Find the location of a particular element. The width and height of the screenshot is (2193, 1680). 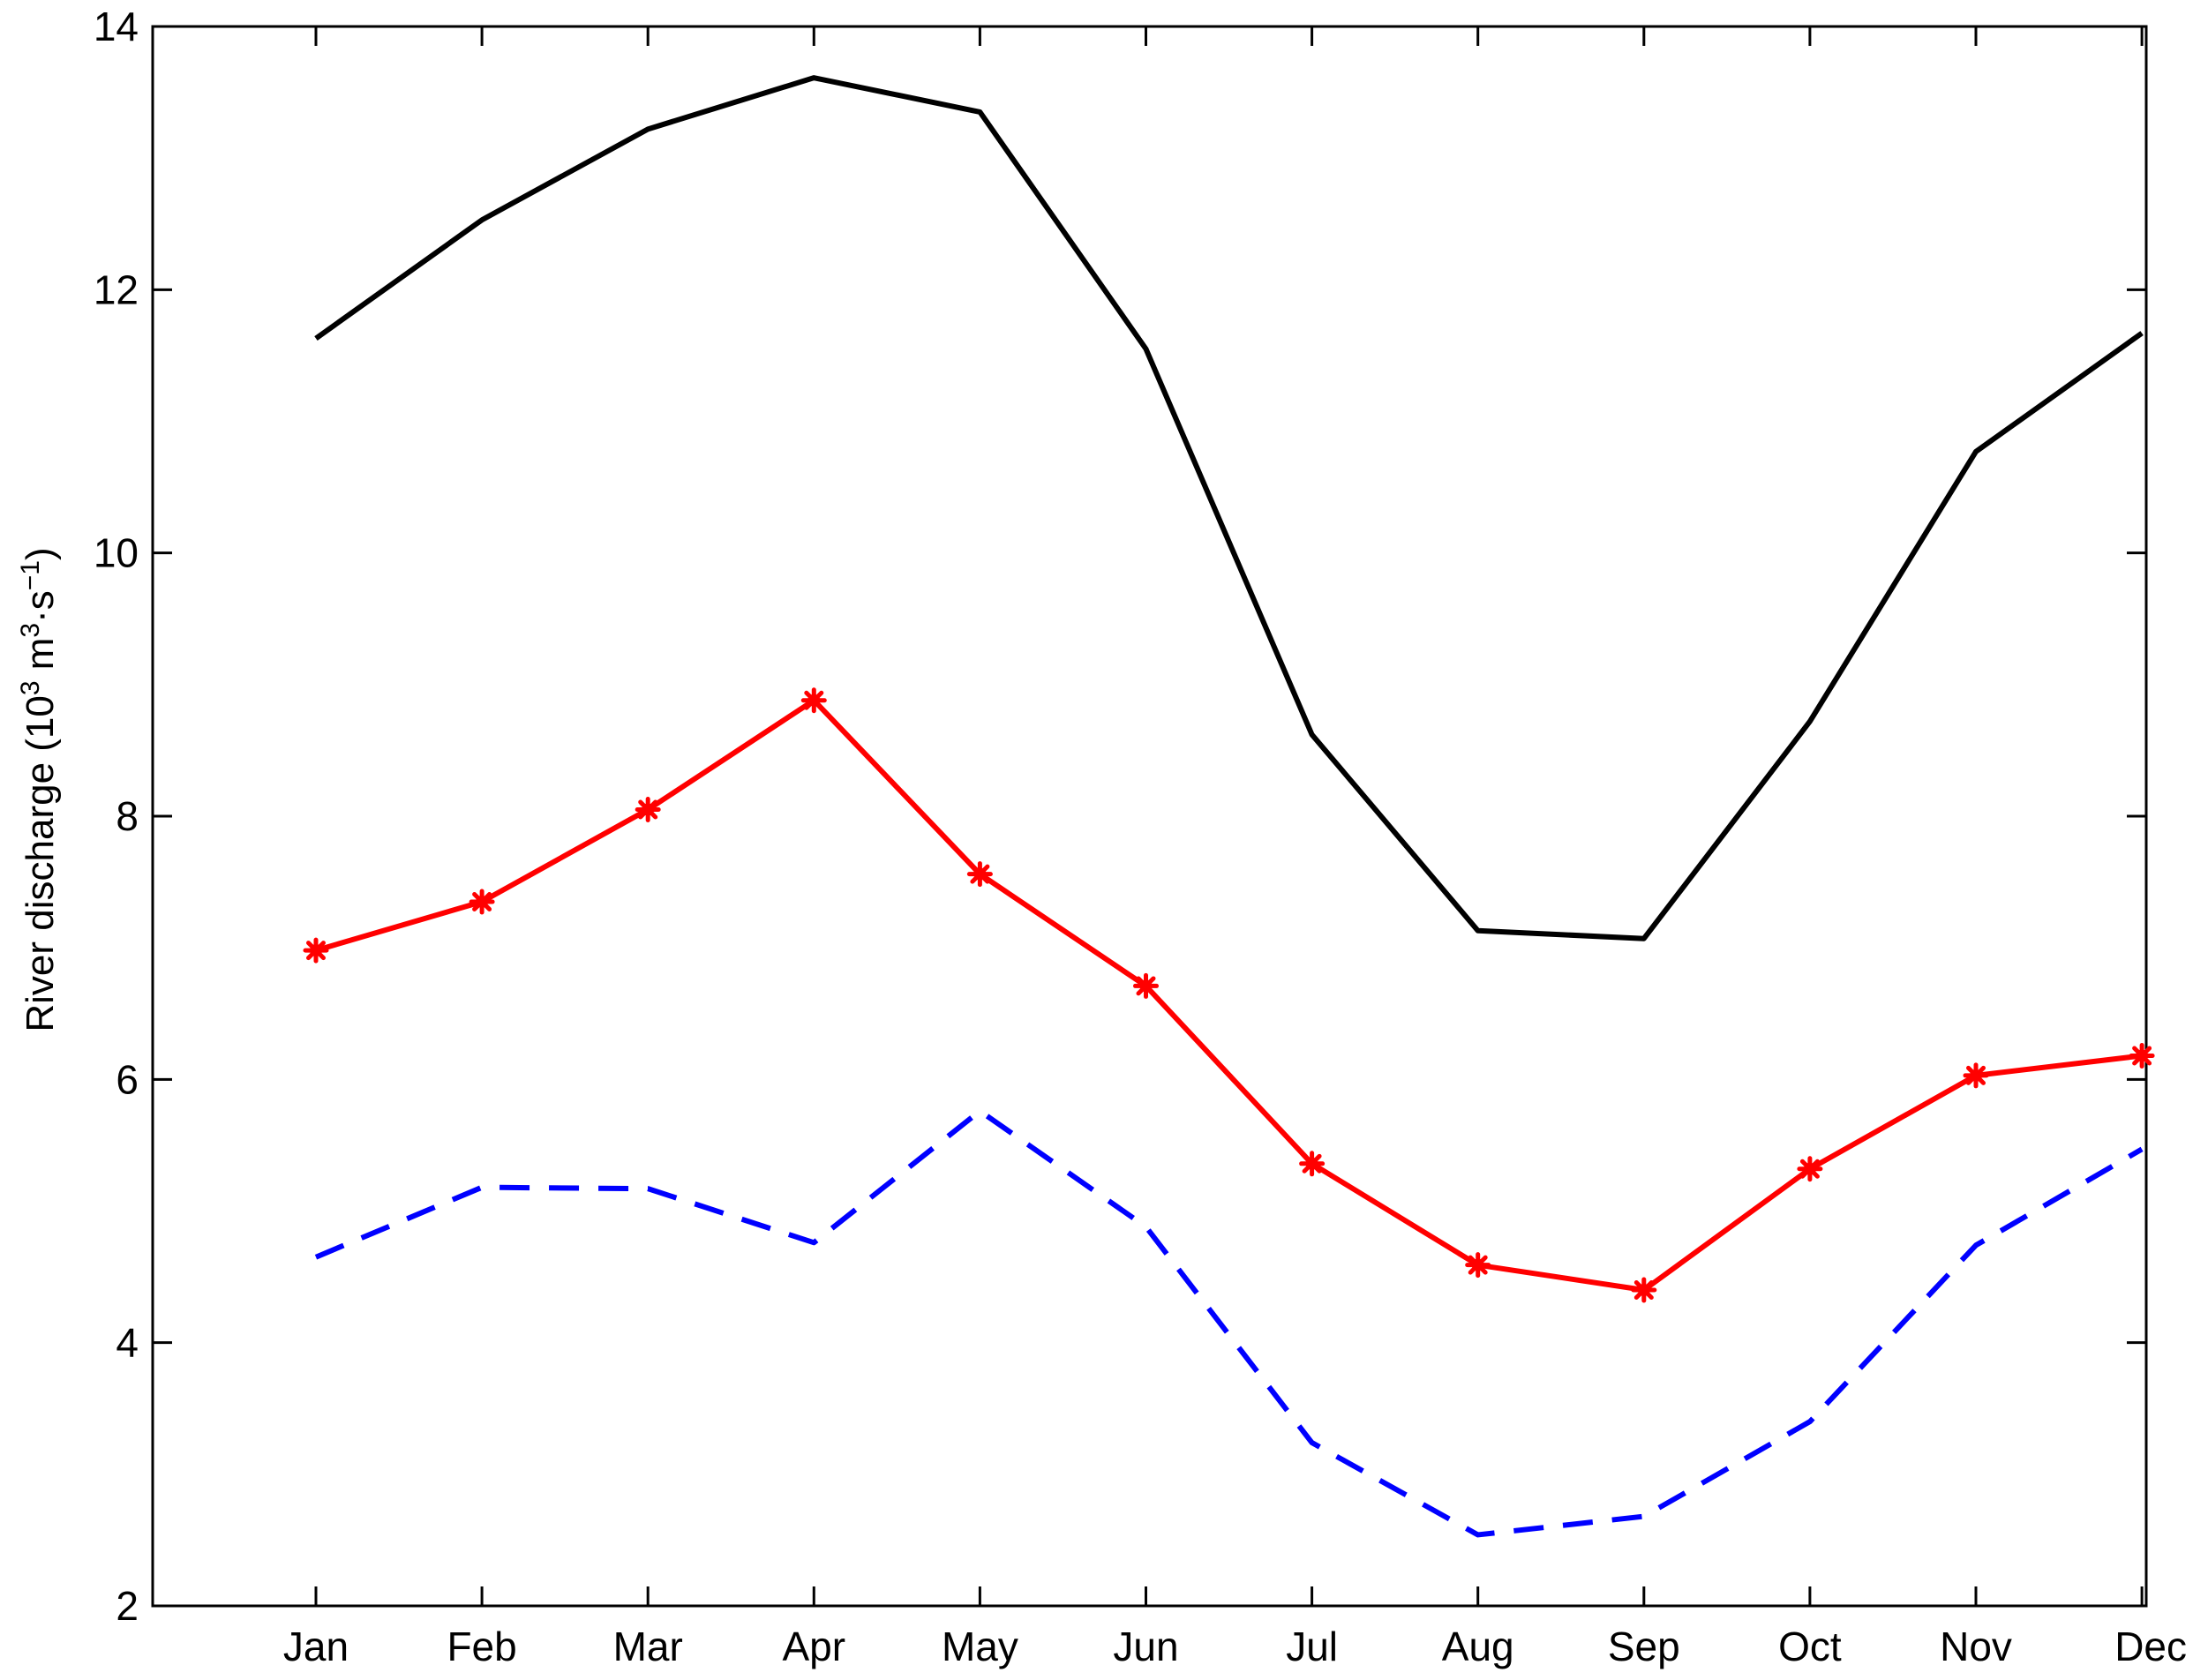

y-tick-label: 12 is located at coordinates (116, 289).